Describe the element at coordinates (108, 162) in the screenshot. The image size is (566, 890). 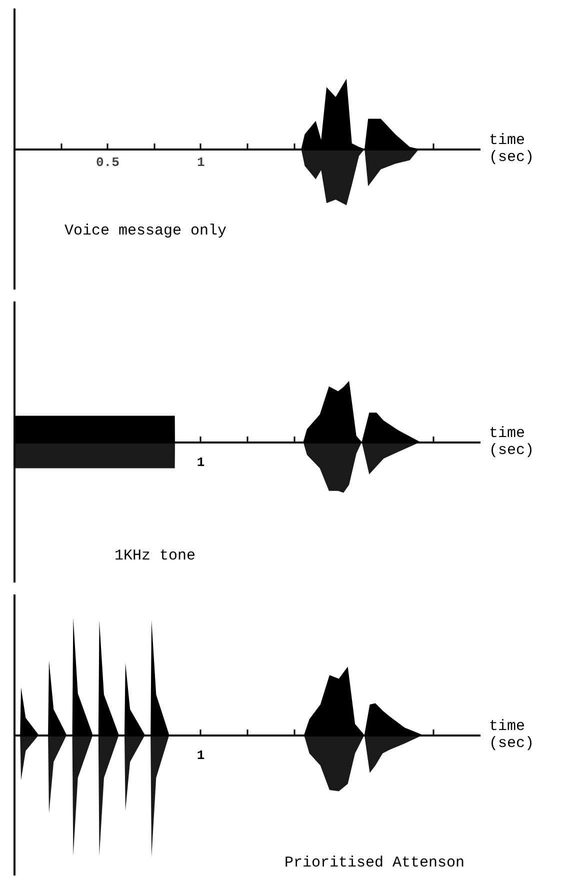
I see `x-tick-label: 0.5` at that location.